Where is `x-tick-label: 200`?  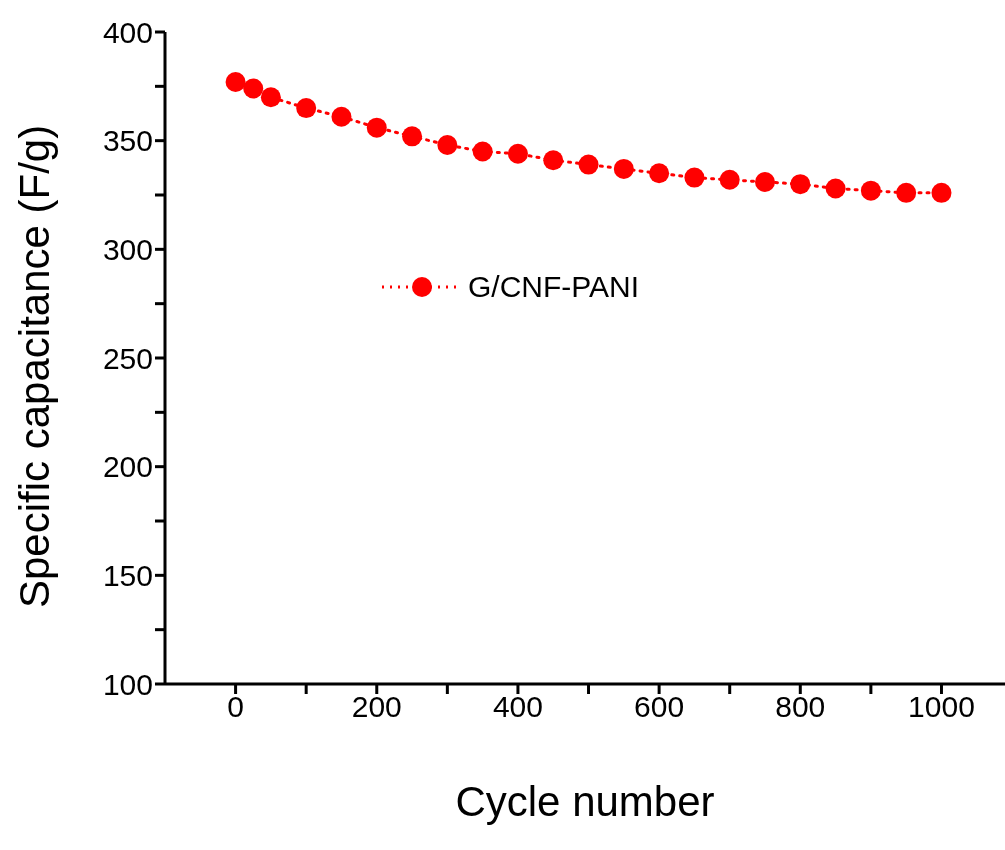 x-tick-label: 200 is located at coordinates (376, 707).